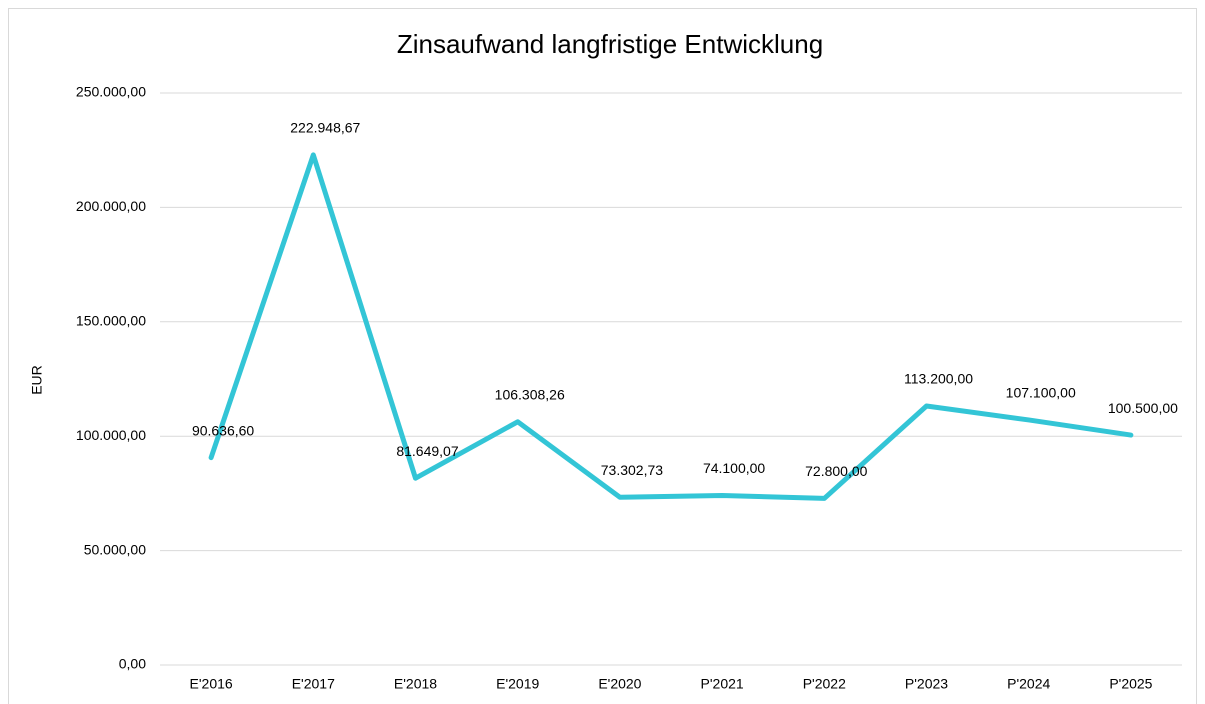  What do you see at coordinates (415, 684) in the screenshot?
I see `x-tick-label: E'2018` at bounding box center [415, 684].